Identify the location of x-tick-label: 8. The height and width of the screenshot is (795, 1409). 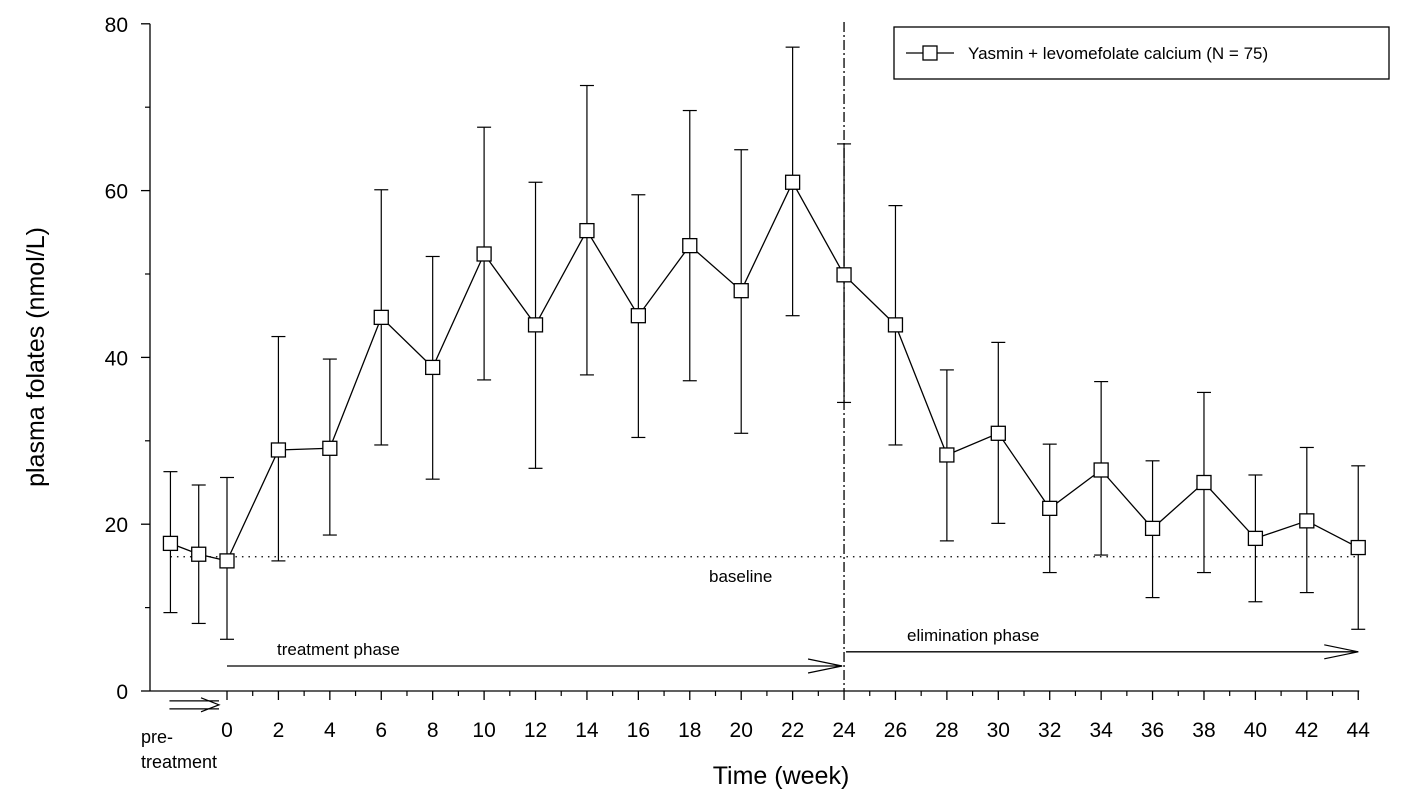
(433, 730).